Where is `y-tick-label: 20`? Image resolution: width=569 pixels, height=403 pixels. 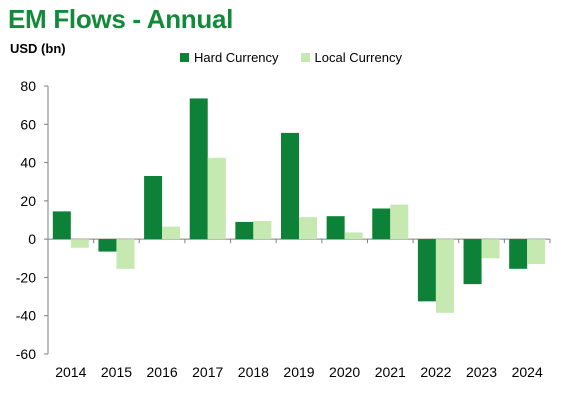
y-tick-label: 20 is located at coordinates (28, 201).